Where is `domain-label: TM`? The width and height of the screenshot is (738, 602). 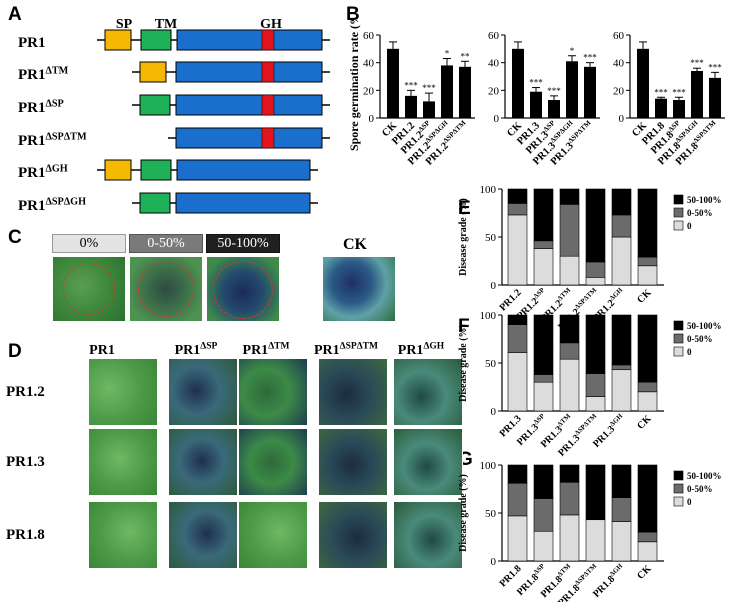
domain-label: TM is located at coordinates (166, 24).